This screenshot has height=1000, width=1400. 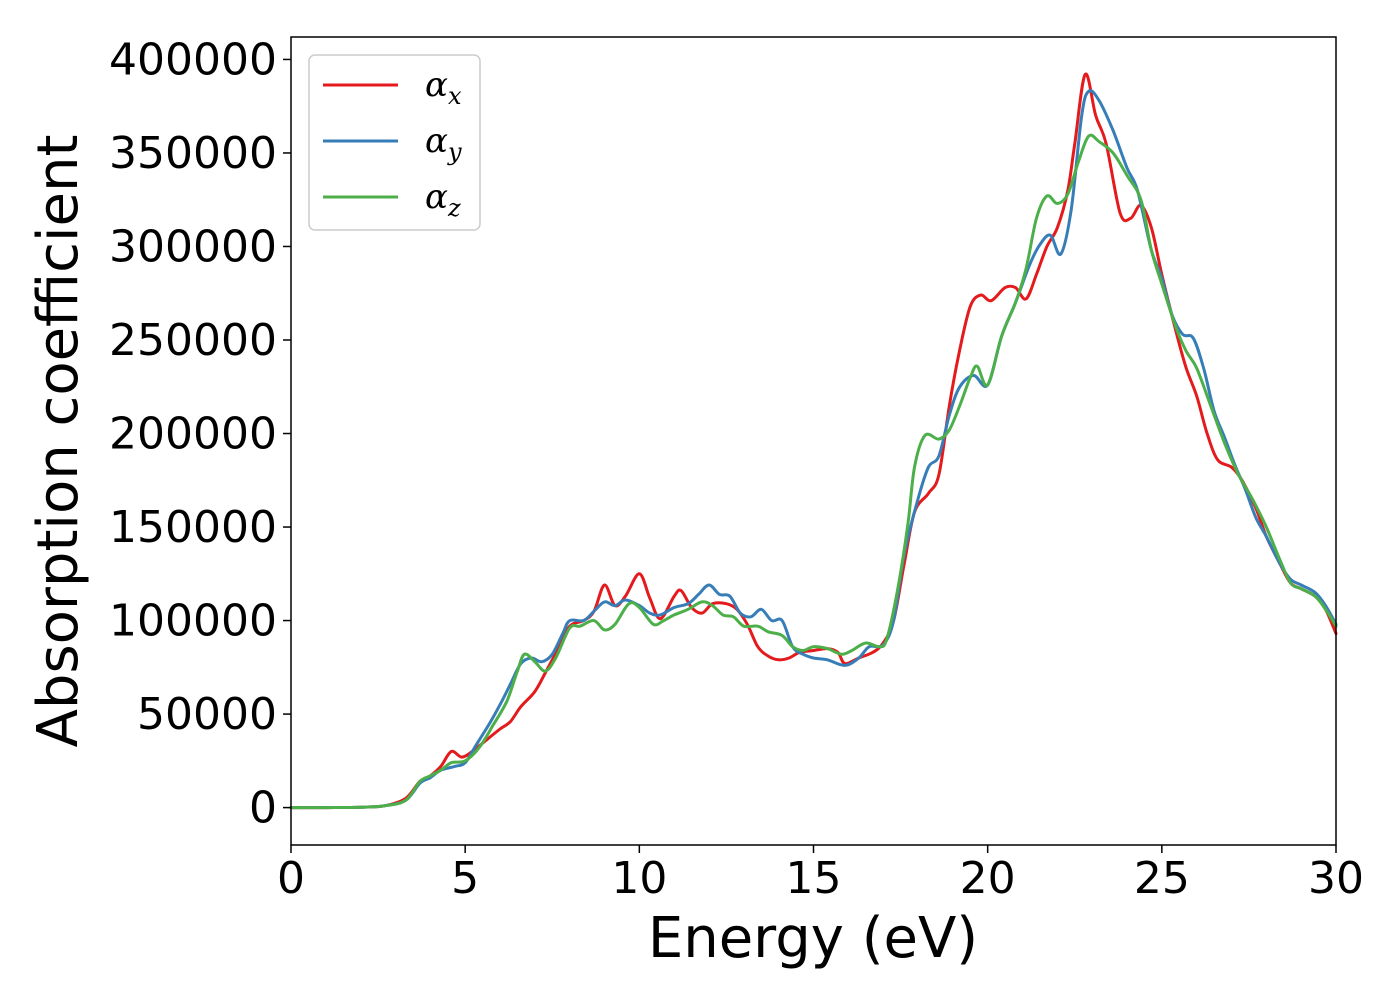 What do you see at coordinates (193, 153) in the screenshot?
I see `y-tick-label: 350000` at bounding box center [193, 153].